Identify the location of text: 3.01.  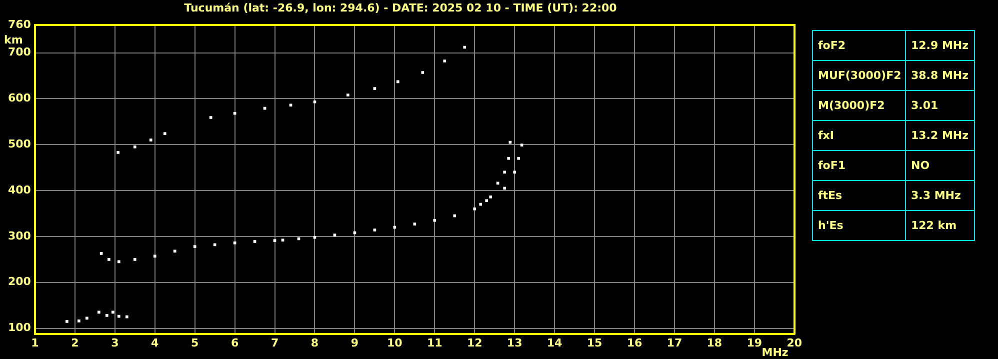
(940, 105).